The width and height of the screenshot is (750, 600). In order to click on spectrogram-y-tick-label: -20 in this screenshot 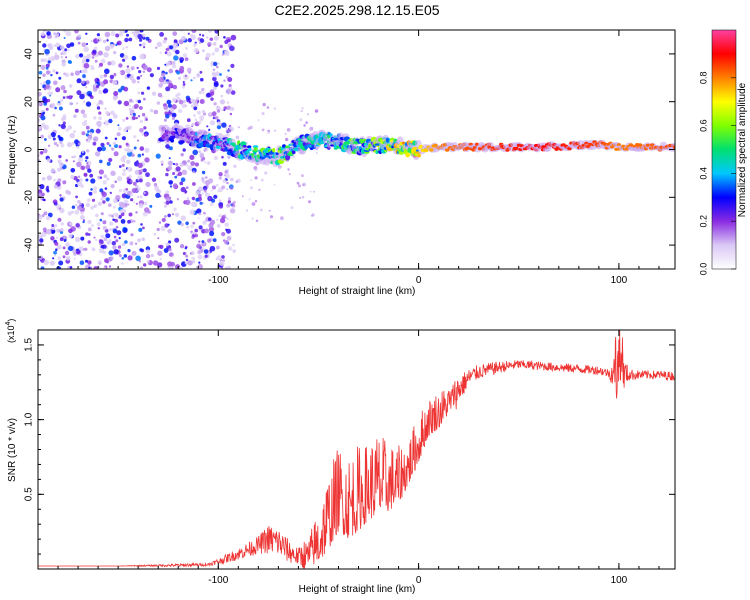, I will do `click(29, 197)`.